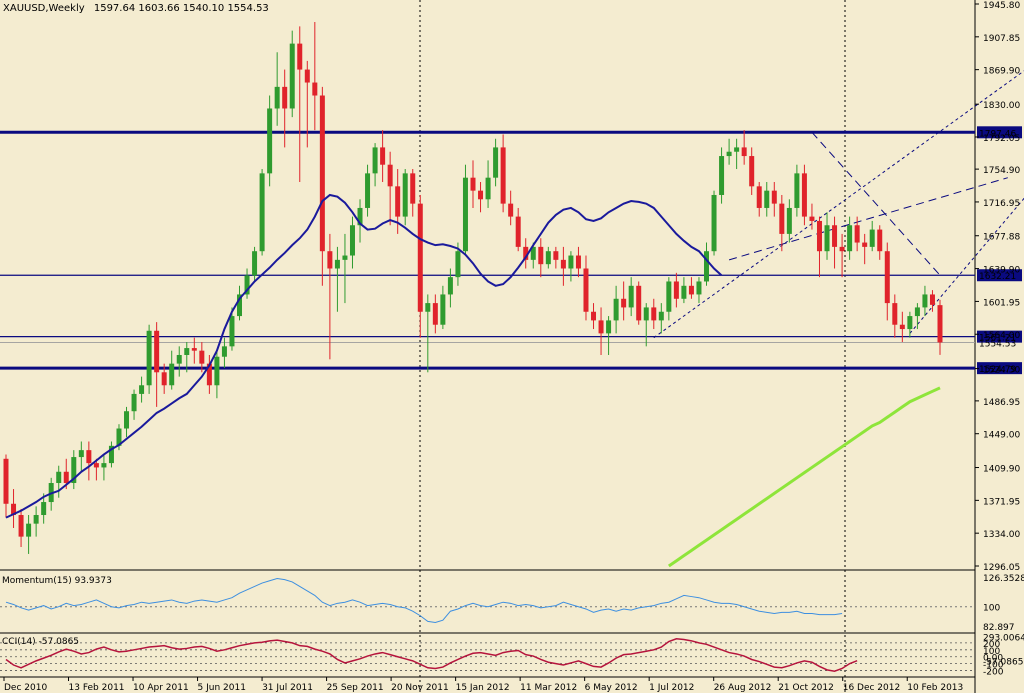 The image size is (1024, 693). I want to click on cci-tick-label: 293.0064, so click(1003, 638).